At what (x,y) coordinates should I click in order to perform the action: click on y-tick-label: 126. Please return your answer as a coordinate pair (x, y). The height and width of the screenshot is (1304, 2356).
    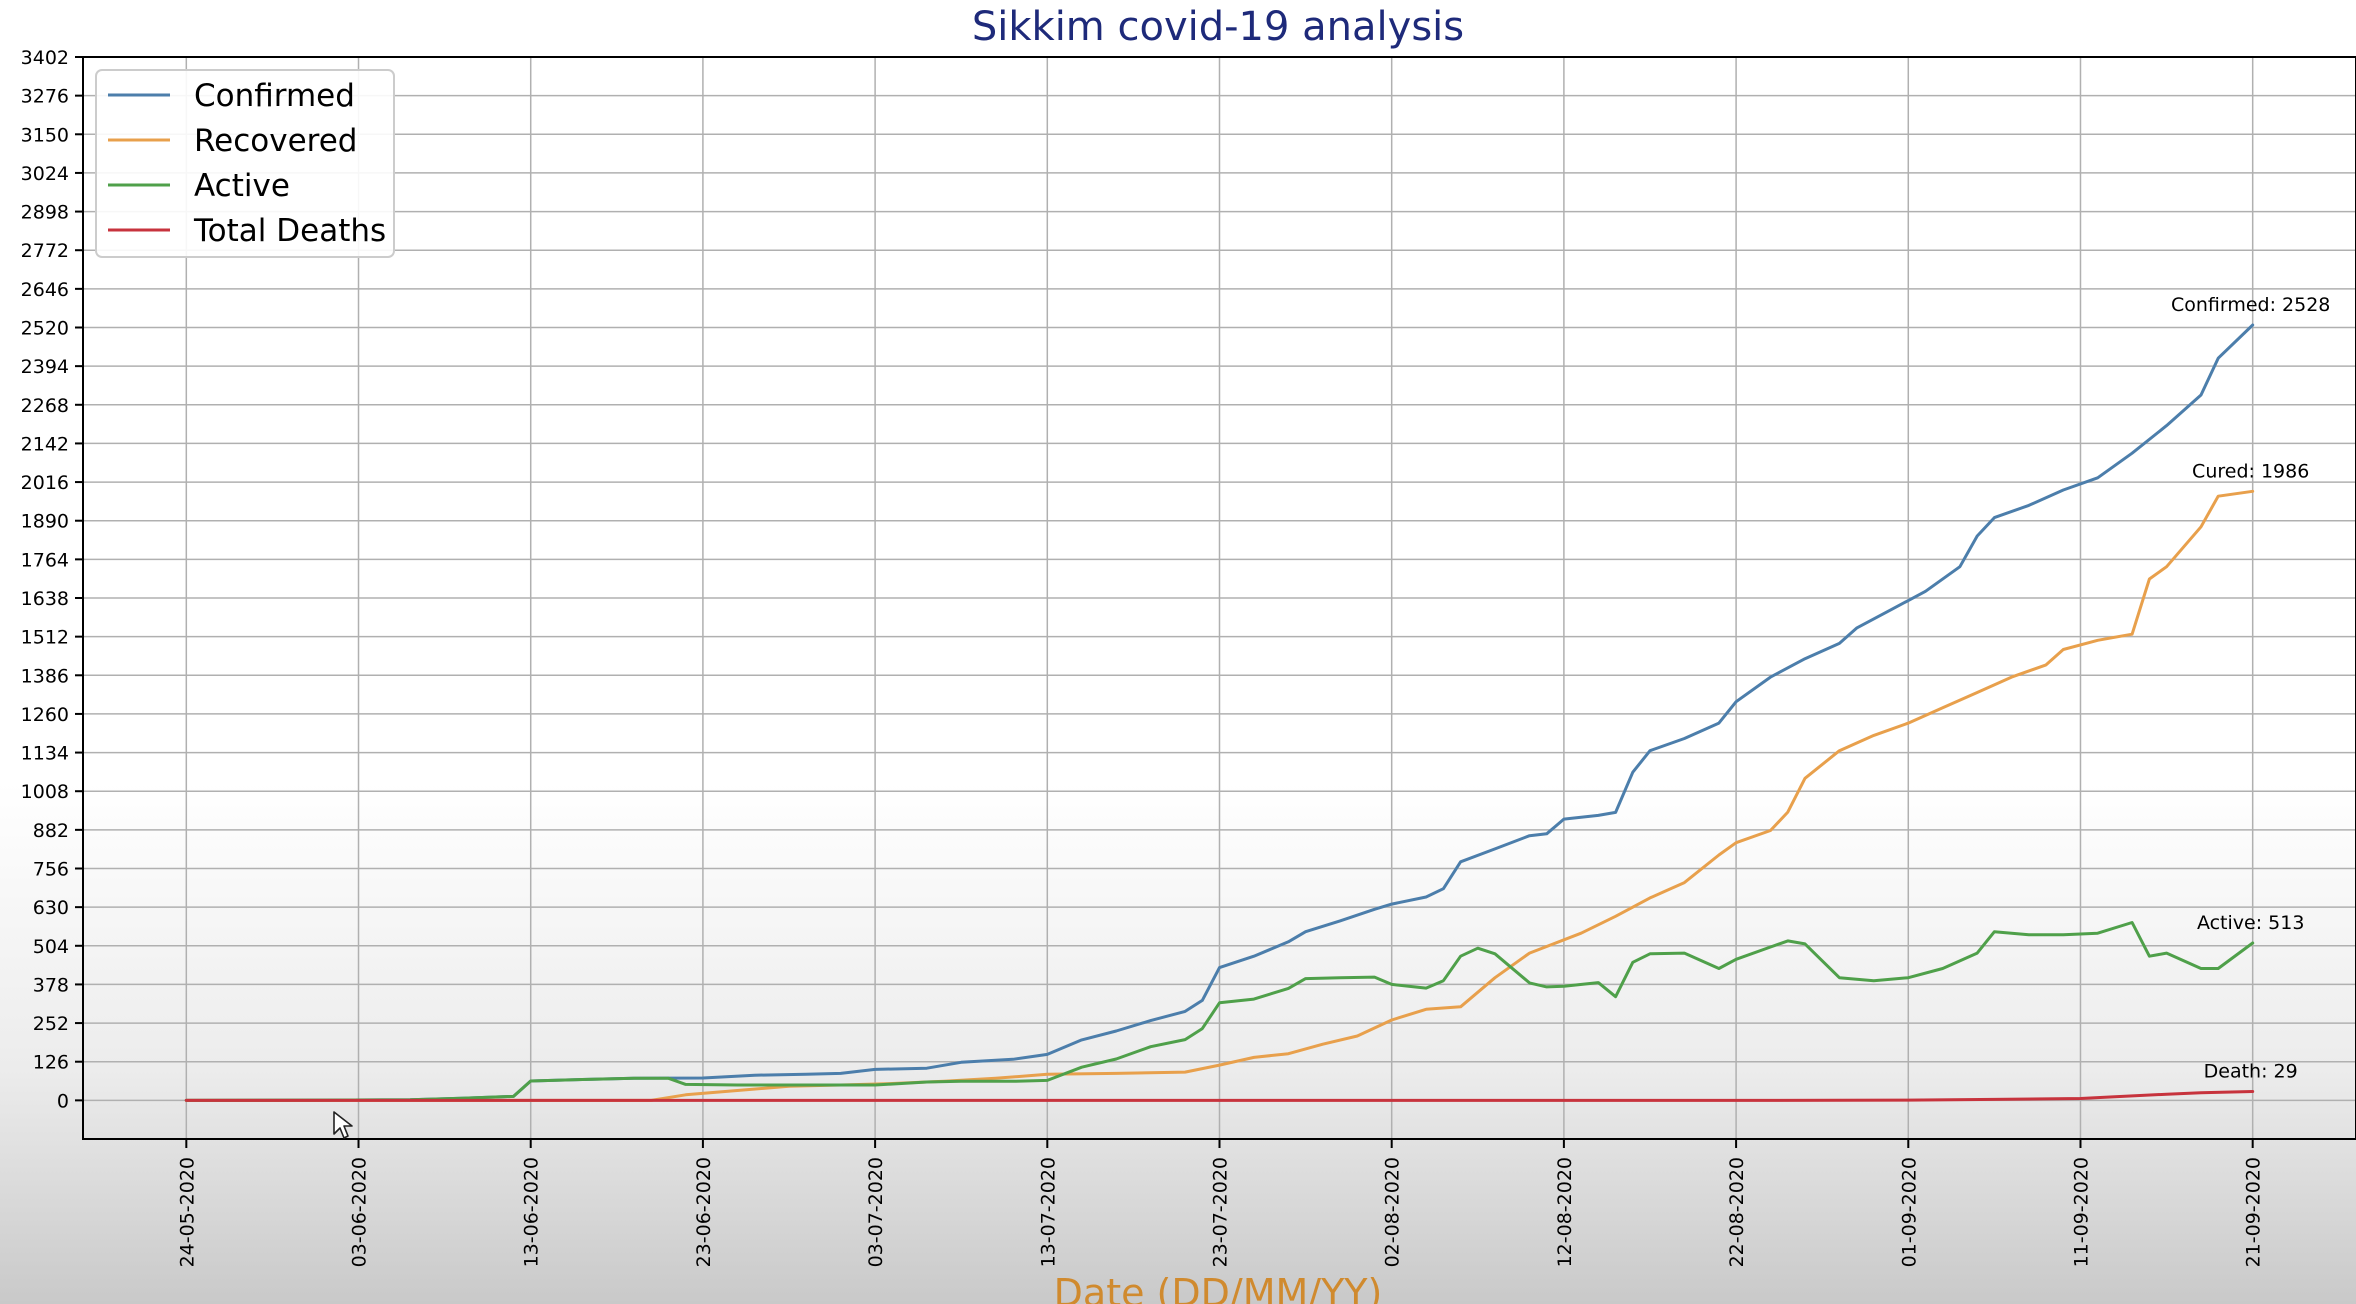
    Looking at the image, I should click on (51, 1063).